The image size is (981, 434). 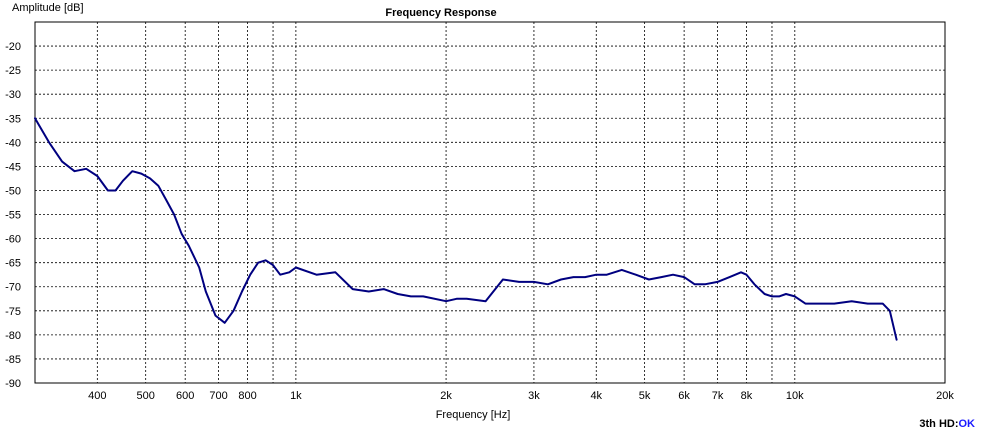 What do you see at coordinates (747, 396) in the screenshot?
I see `x-tick-label: 8k` at bounding box center [747, 396].